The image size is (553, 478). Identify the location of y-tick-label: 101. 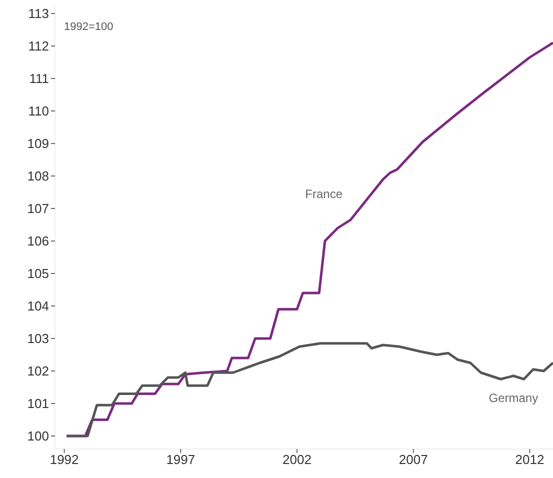
(38, 404).